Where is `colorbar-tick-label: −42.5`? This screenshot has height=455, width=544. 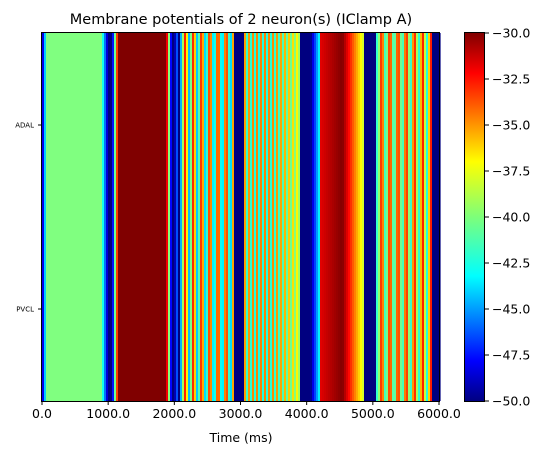
colorbar-tick-label: −42.5 is located at coordinates (511, 263).